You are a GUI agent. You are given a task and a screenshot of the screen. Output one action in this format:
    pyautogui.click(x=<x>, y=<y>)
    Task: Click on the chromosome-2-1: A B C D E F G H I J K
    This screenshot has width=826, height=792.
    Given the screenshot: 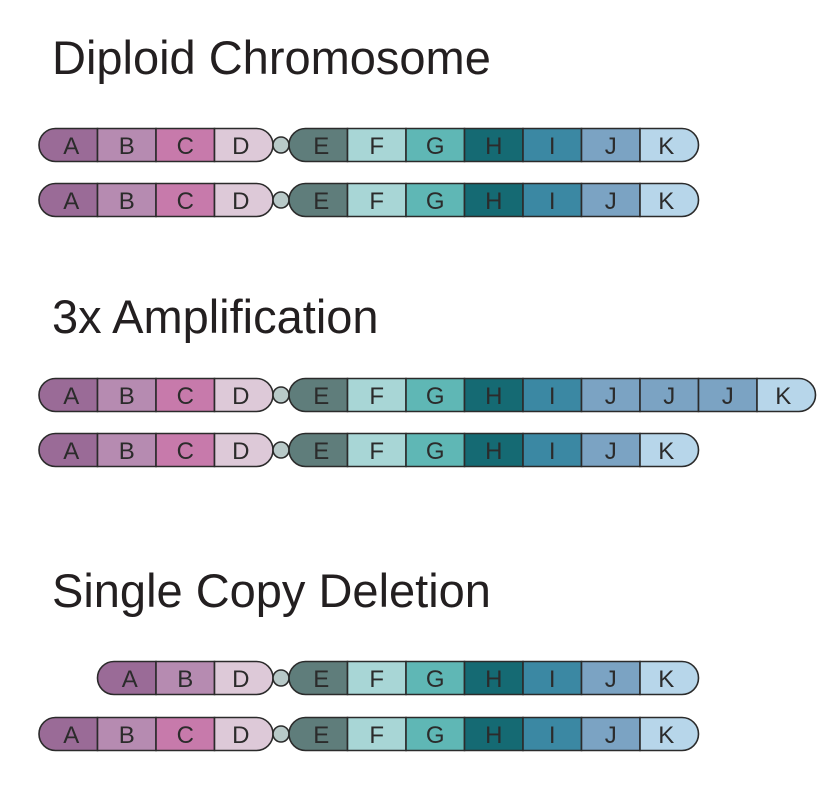 What is the action you would take?
    pyautogui.click(x=369, y=734)
    